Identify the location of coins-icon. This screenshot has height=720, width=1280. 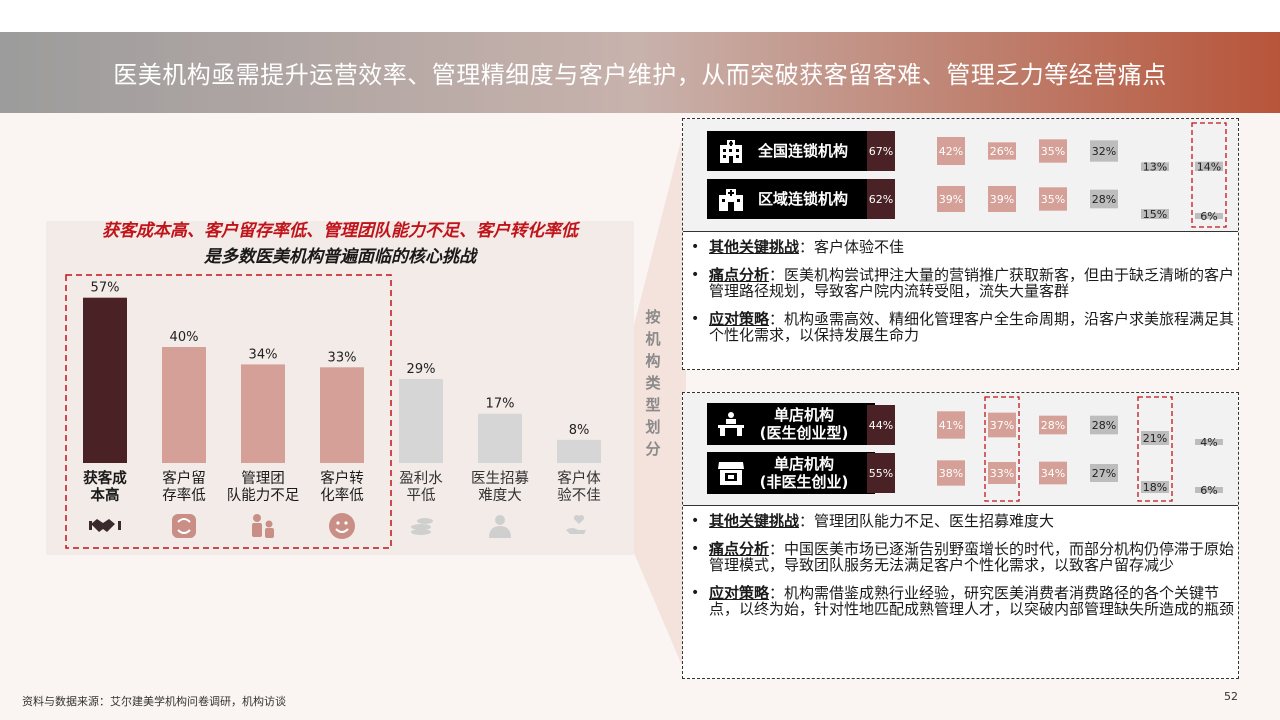
(422, 526).